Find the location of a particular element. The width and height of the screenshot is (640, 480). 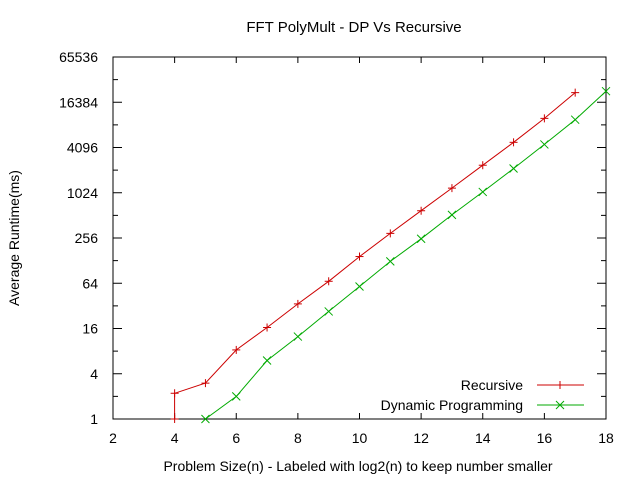

legend-marker-recursive is located at coordinates (560, 385).